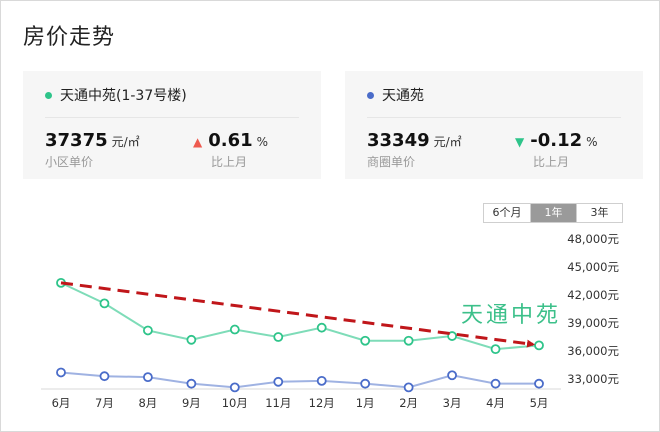  Describe the element at coordinates (593, 379) in the screenshot. I see `y-tick-label: 33,000元` at that location.